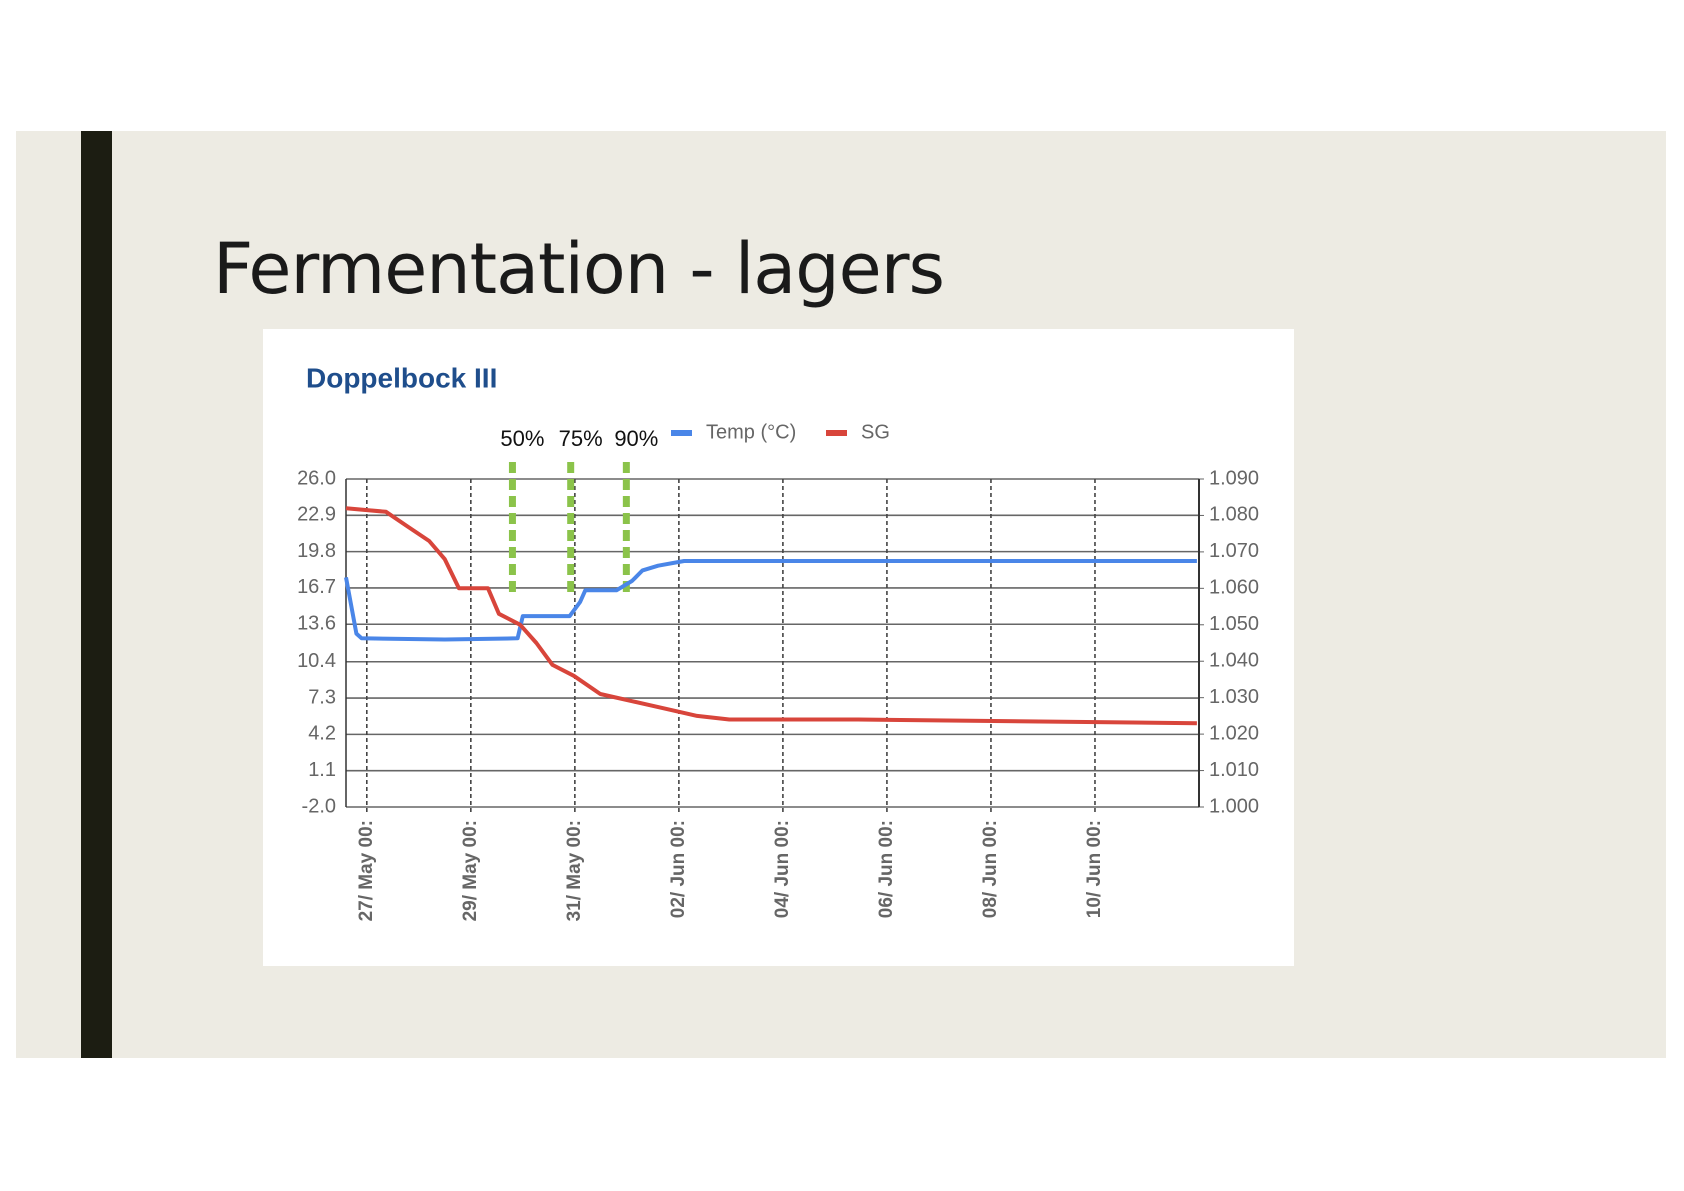 Image resolution: width=1684 pixels, height=1191 pixels. I want to click on y-tick-label: 13.6, so click(316, 624).